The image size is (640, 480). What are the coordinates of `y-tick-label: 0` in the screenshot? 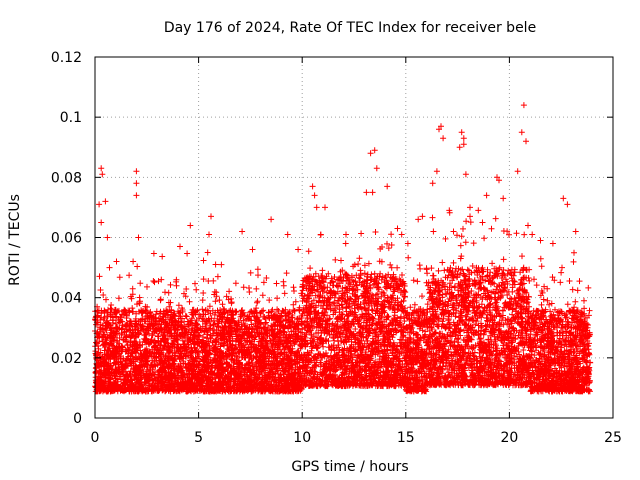 It's located at (77, 419).